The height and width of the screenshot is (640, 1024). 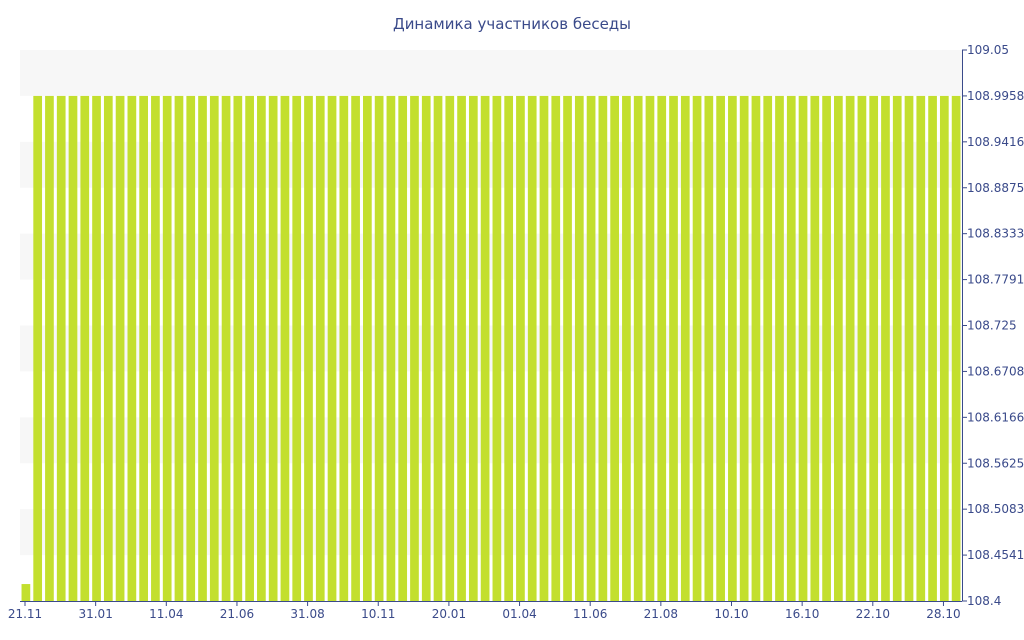 I want to click on y-tick-label: 108.4541, so click(x=995, y=555).